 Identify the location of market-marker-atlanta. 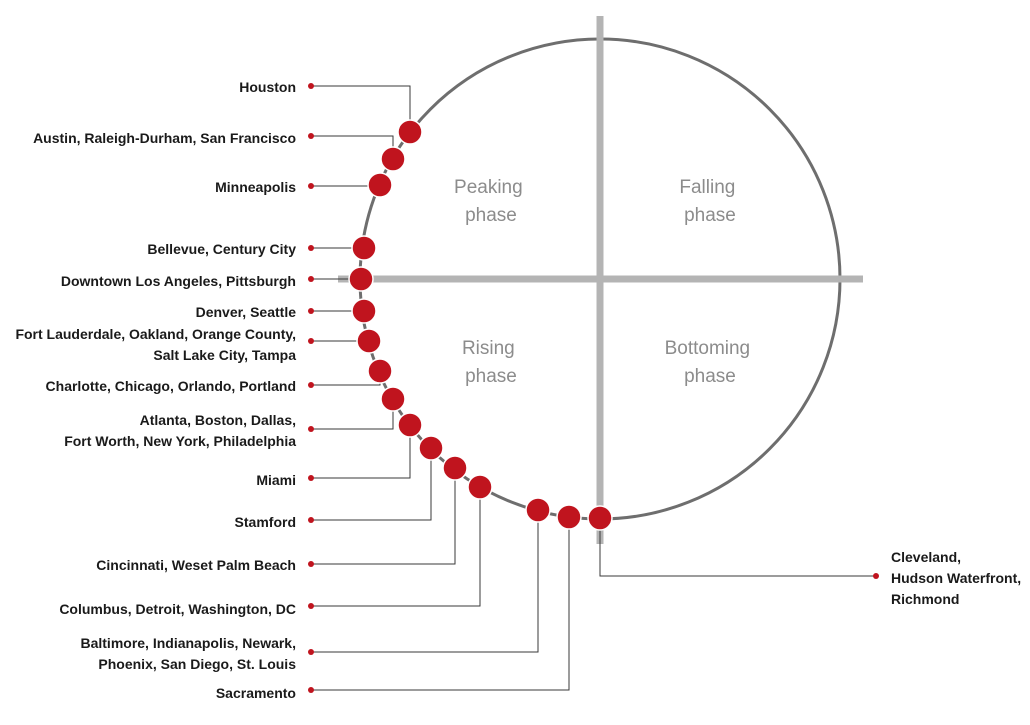
(393, 399).